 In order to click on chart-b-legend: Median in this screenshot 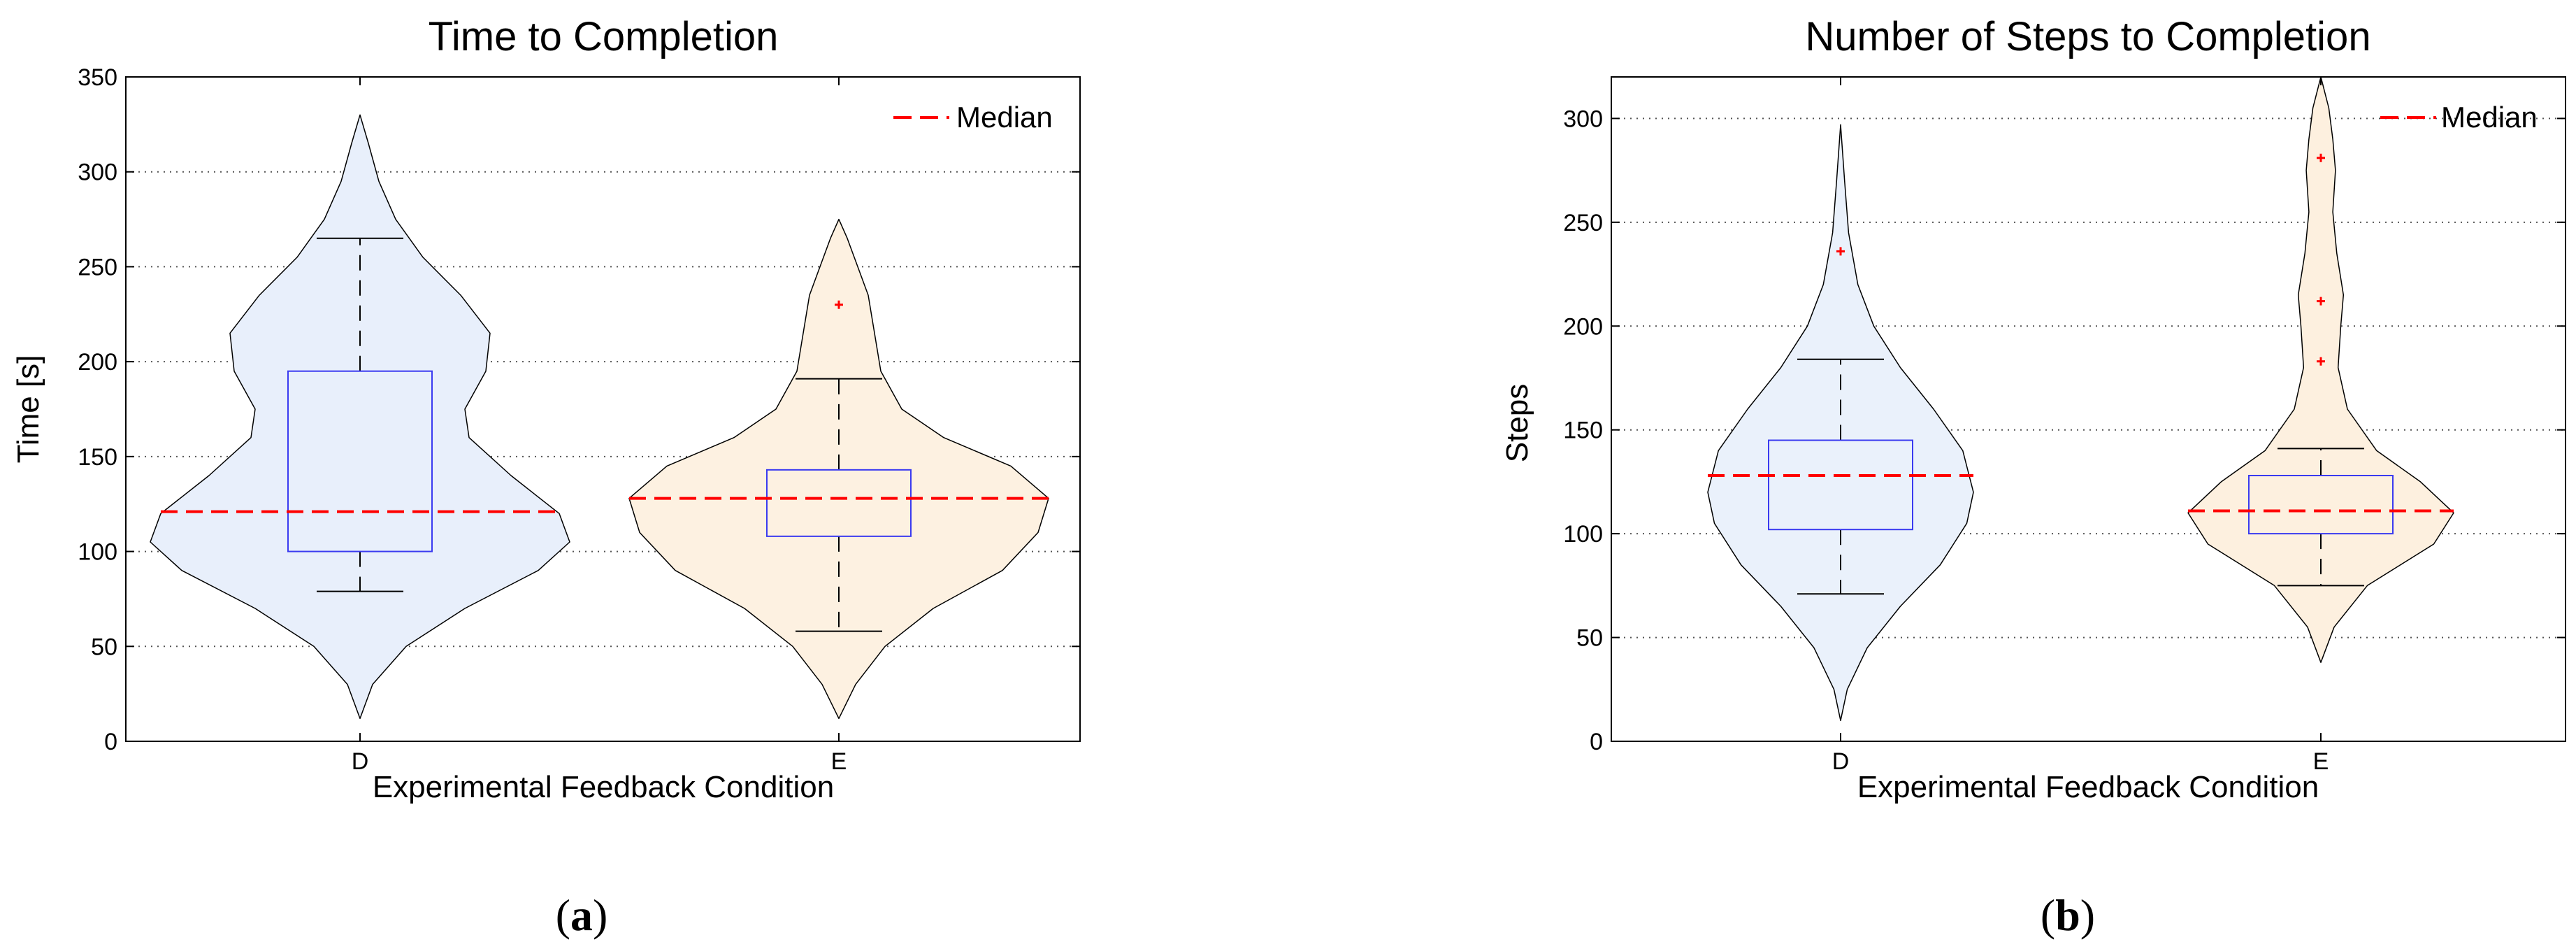, I will do `click(2459, 118)`.